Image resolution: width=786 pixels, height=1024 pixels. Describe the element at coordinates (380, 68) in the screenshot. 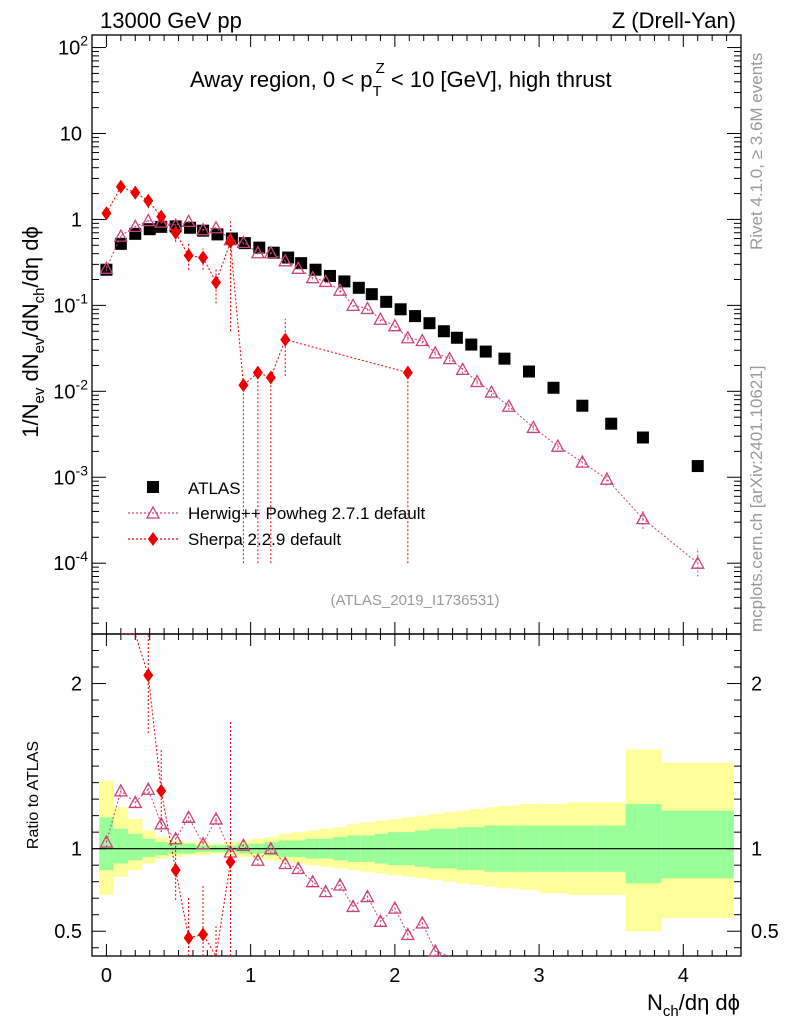

I see `plot-title-sup: Z` at that location.